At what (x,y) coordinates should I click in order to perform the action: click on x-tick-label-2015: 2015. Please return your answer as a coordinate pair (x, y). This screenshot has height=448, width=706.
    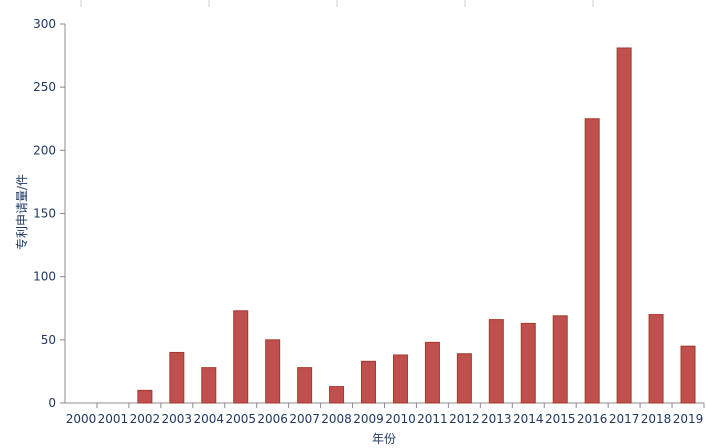
    Looking at the image, I should click on (560, 419).